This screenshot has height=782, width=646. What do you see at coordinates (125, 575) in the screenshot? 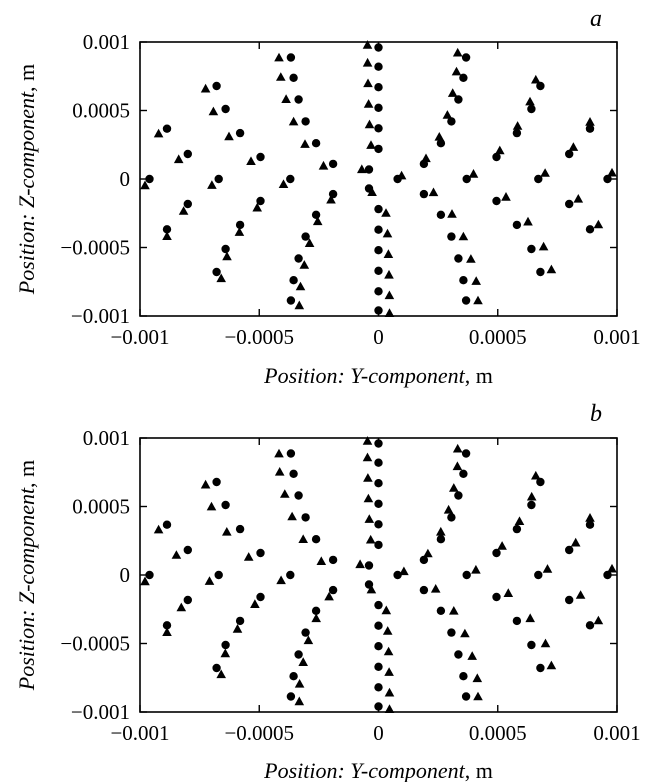
I see `y-tick-label: 0` at bounding box center [125, 575].